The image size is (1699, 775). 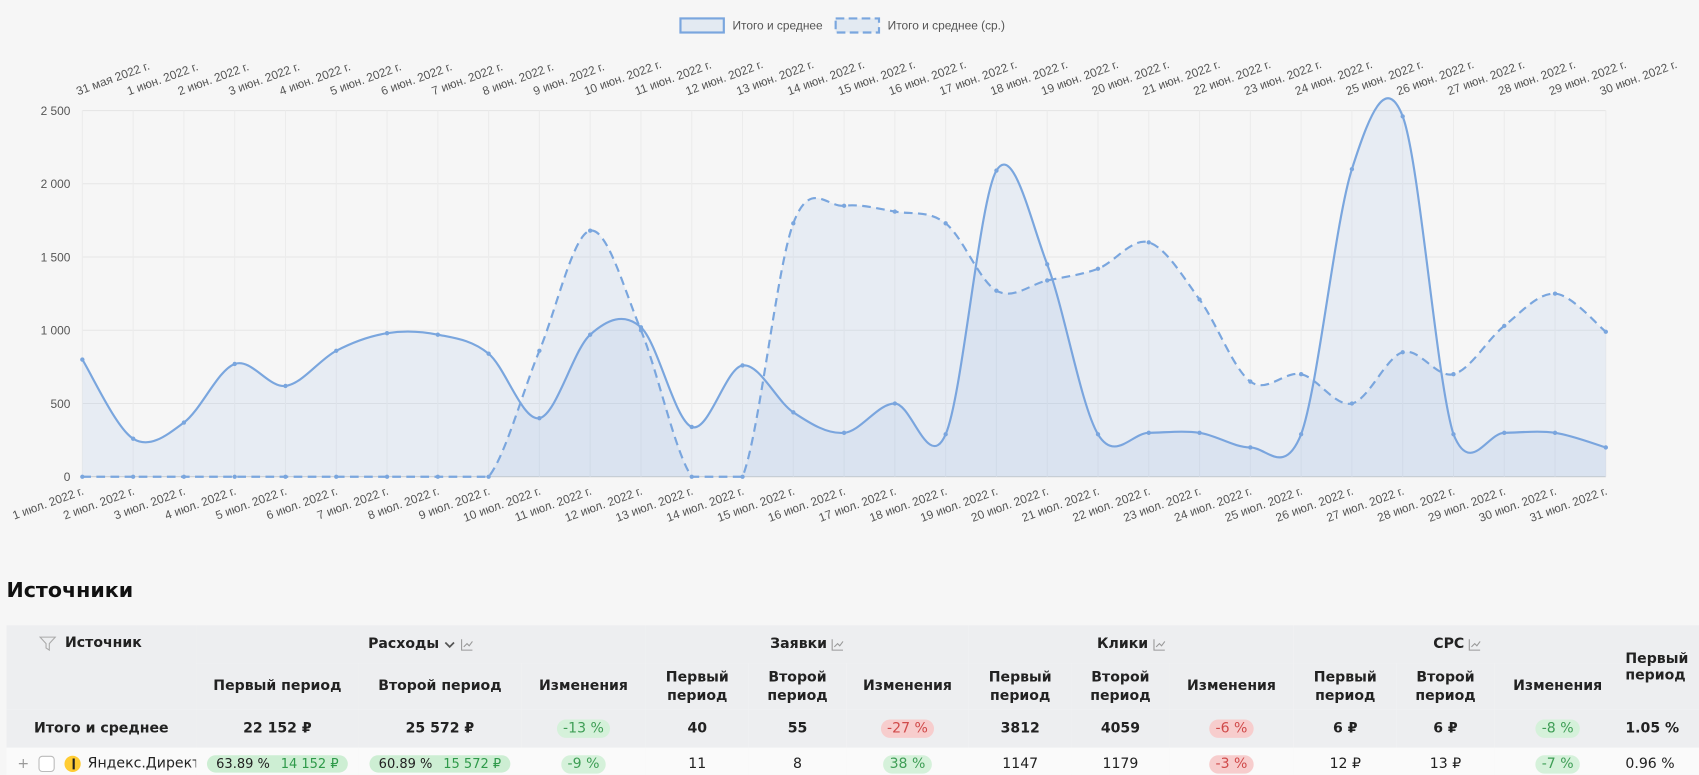 I want to click on y-tick-label: 2 000, so click(x=56, y=184).